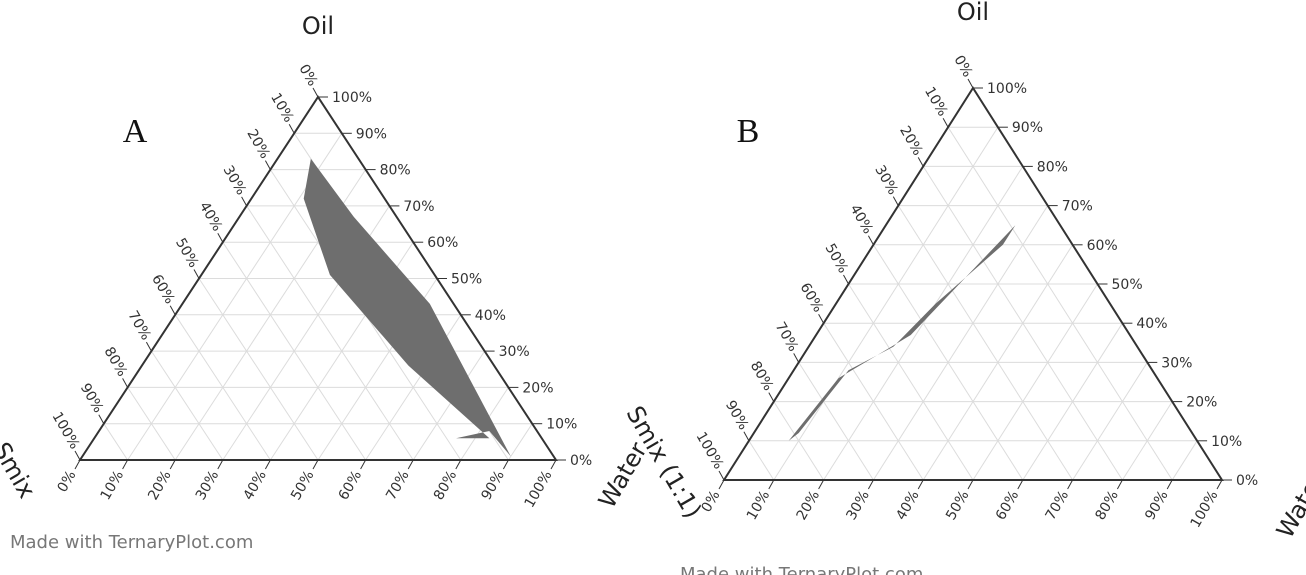 Image resolution: width=1306 pixels, height=575 pixels. What do you see at coordinates (907, 505) in the screenshot?
I see `water-tick-label: 40%` at bounding box center [907, 505].